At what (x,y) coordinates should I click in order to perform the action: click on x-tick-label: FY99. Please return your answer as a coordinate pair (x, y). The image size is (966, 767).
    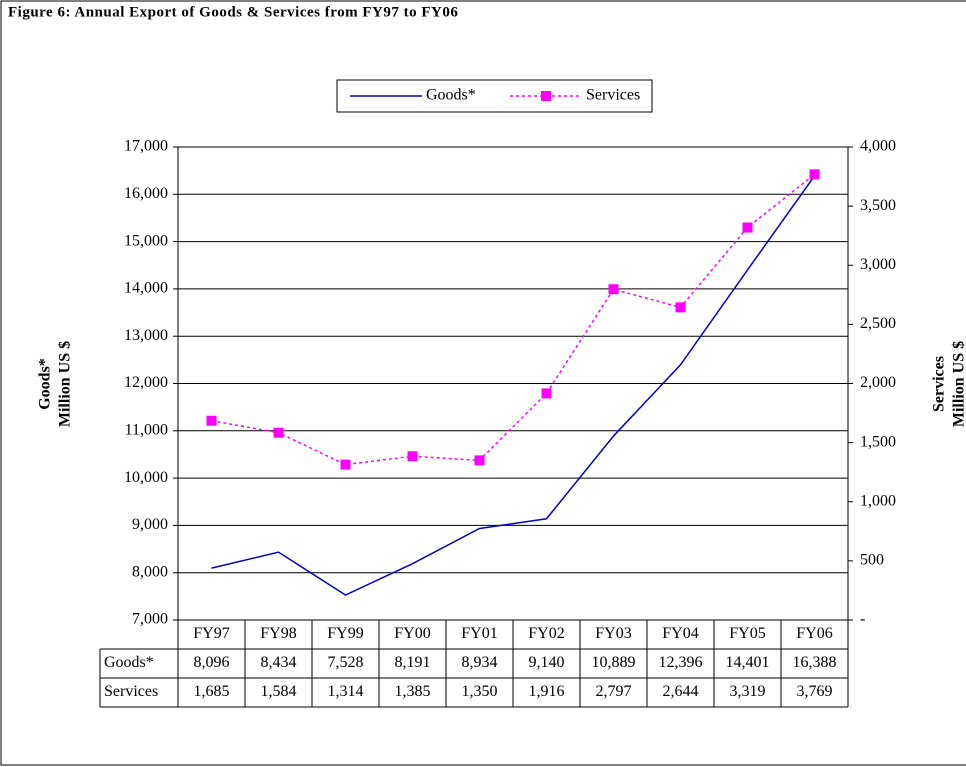
    Looking at the image, I should click on (345, 633).